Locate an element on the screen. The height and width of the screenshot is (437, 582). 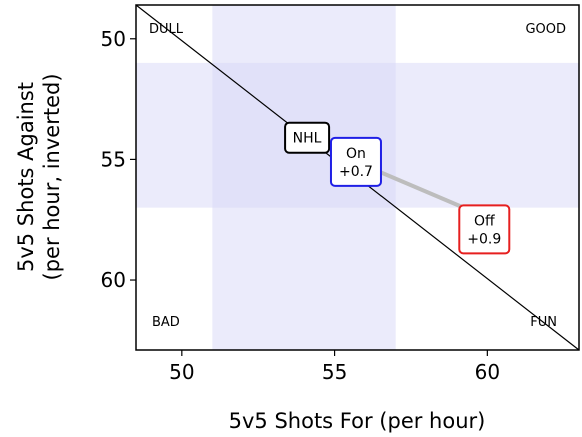
corner-label-dull: DULL is located at coordinates (166, 29).